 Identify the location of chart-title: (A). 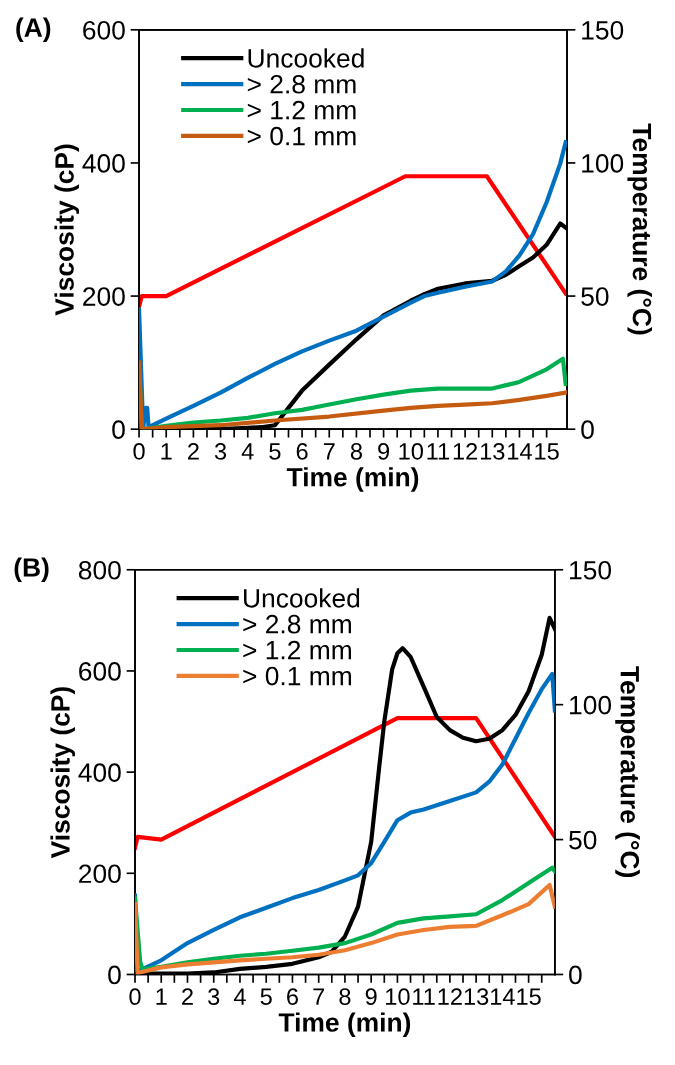
(33, 30).